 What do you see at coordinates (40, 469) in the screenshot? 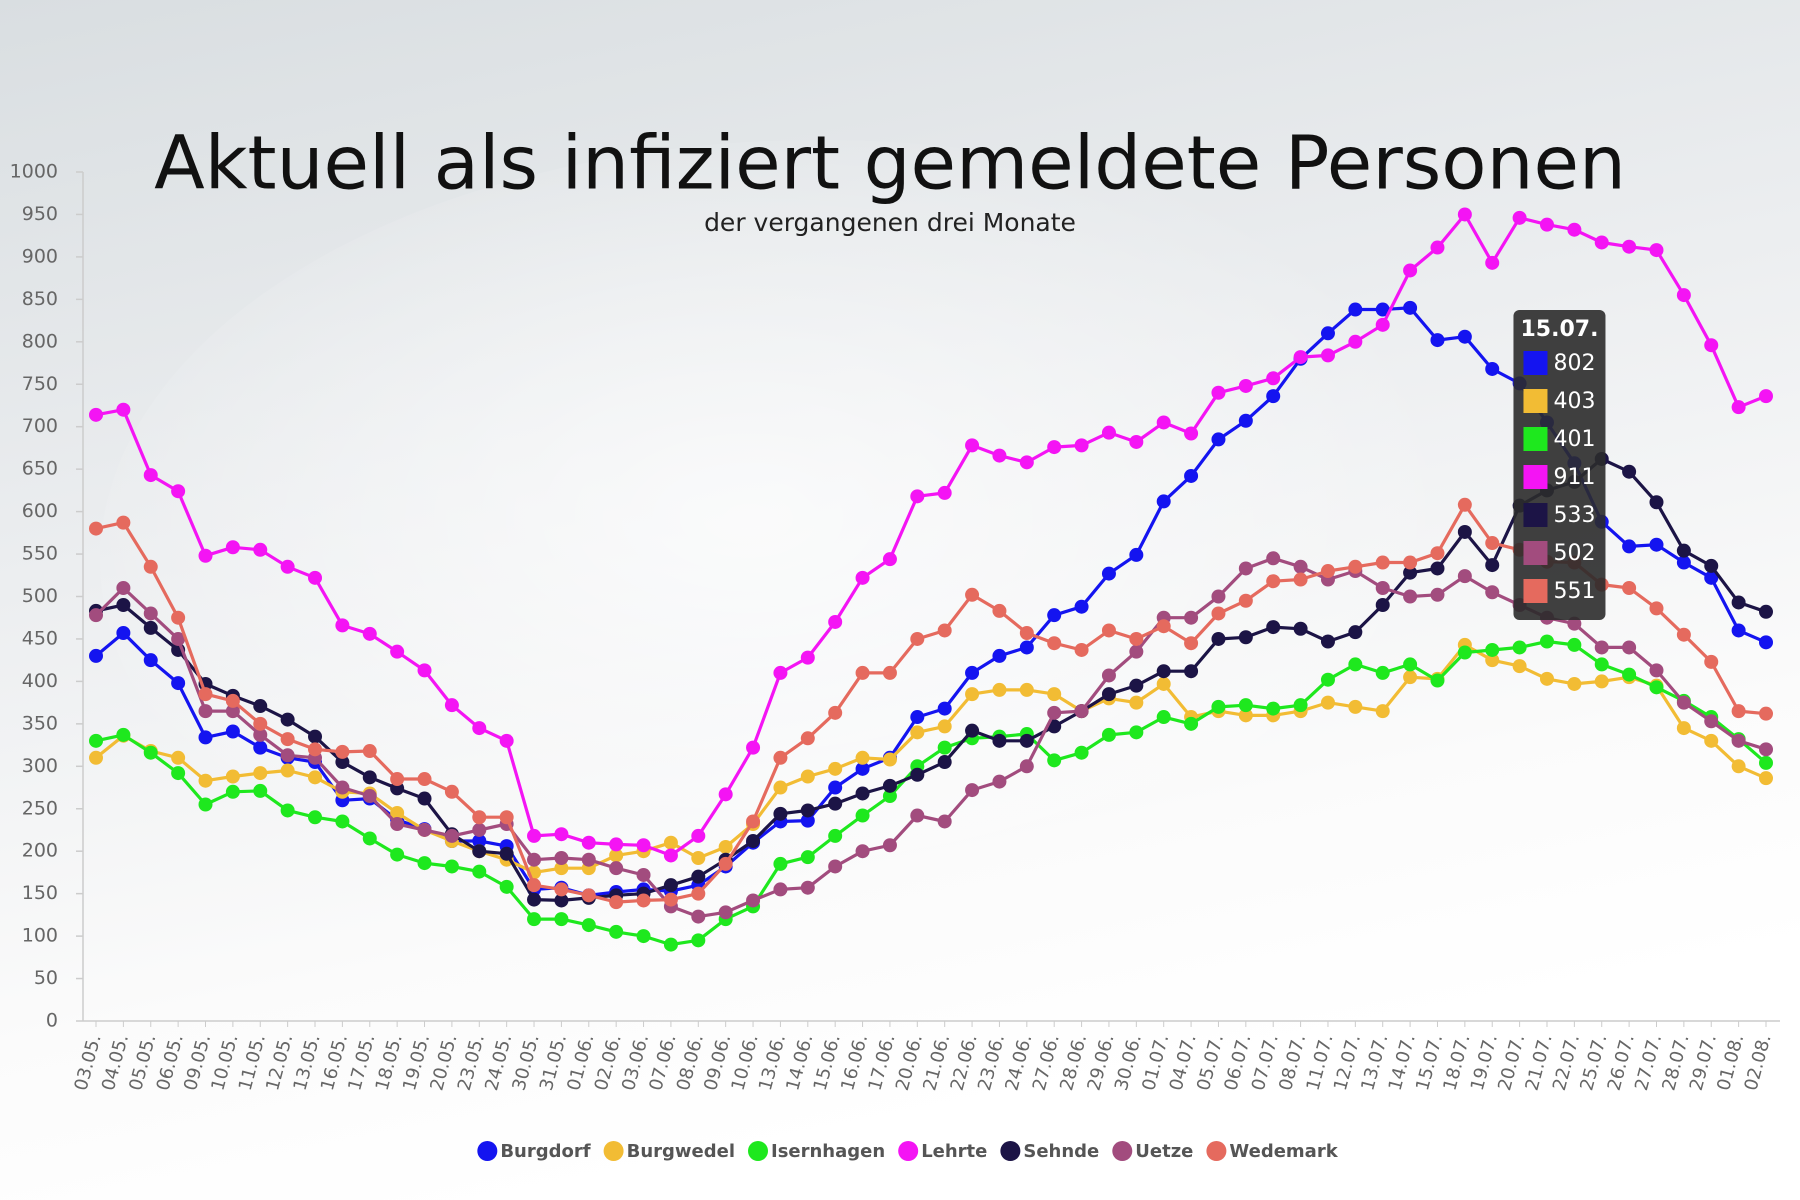
I see `y-tick-label: 650` at bounding box center [40, 469].